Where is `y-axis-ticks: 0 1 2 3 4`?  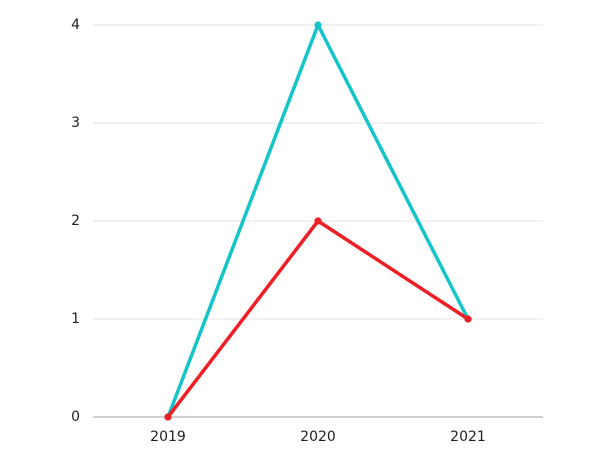 y-axis-ticks: 0 1 2 3 4 is located at coordinates (75, 221).